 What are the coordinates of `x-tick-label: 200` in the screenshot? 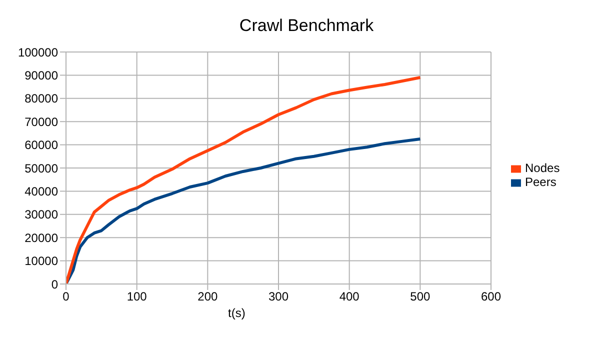 It's located at (208, 297).